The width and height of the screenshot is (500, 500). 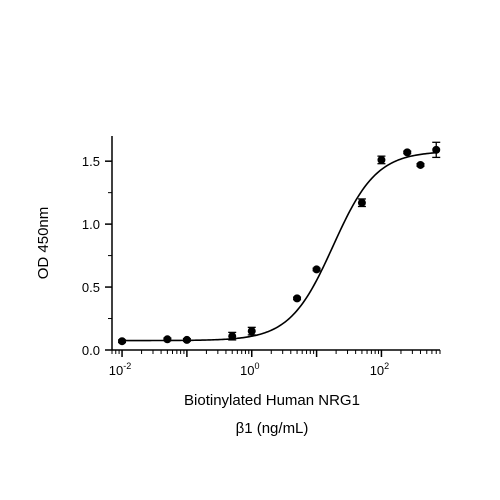 What do you see at coordinates (256, 366) in the screenshot?
I see `x-tick-exponent: 0` at bounding box center [256, 366].